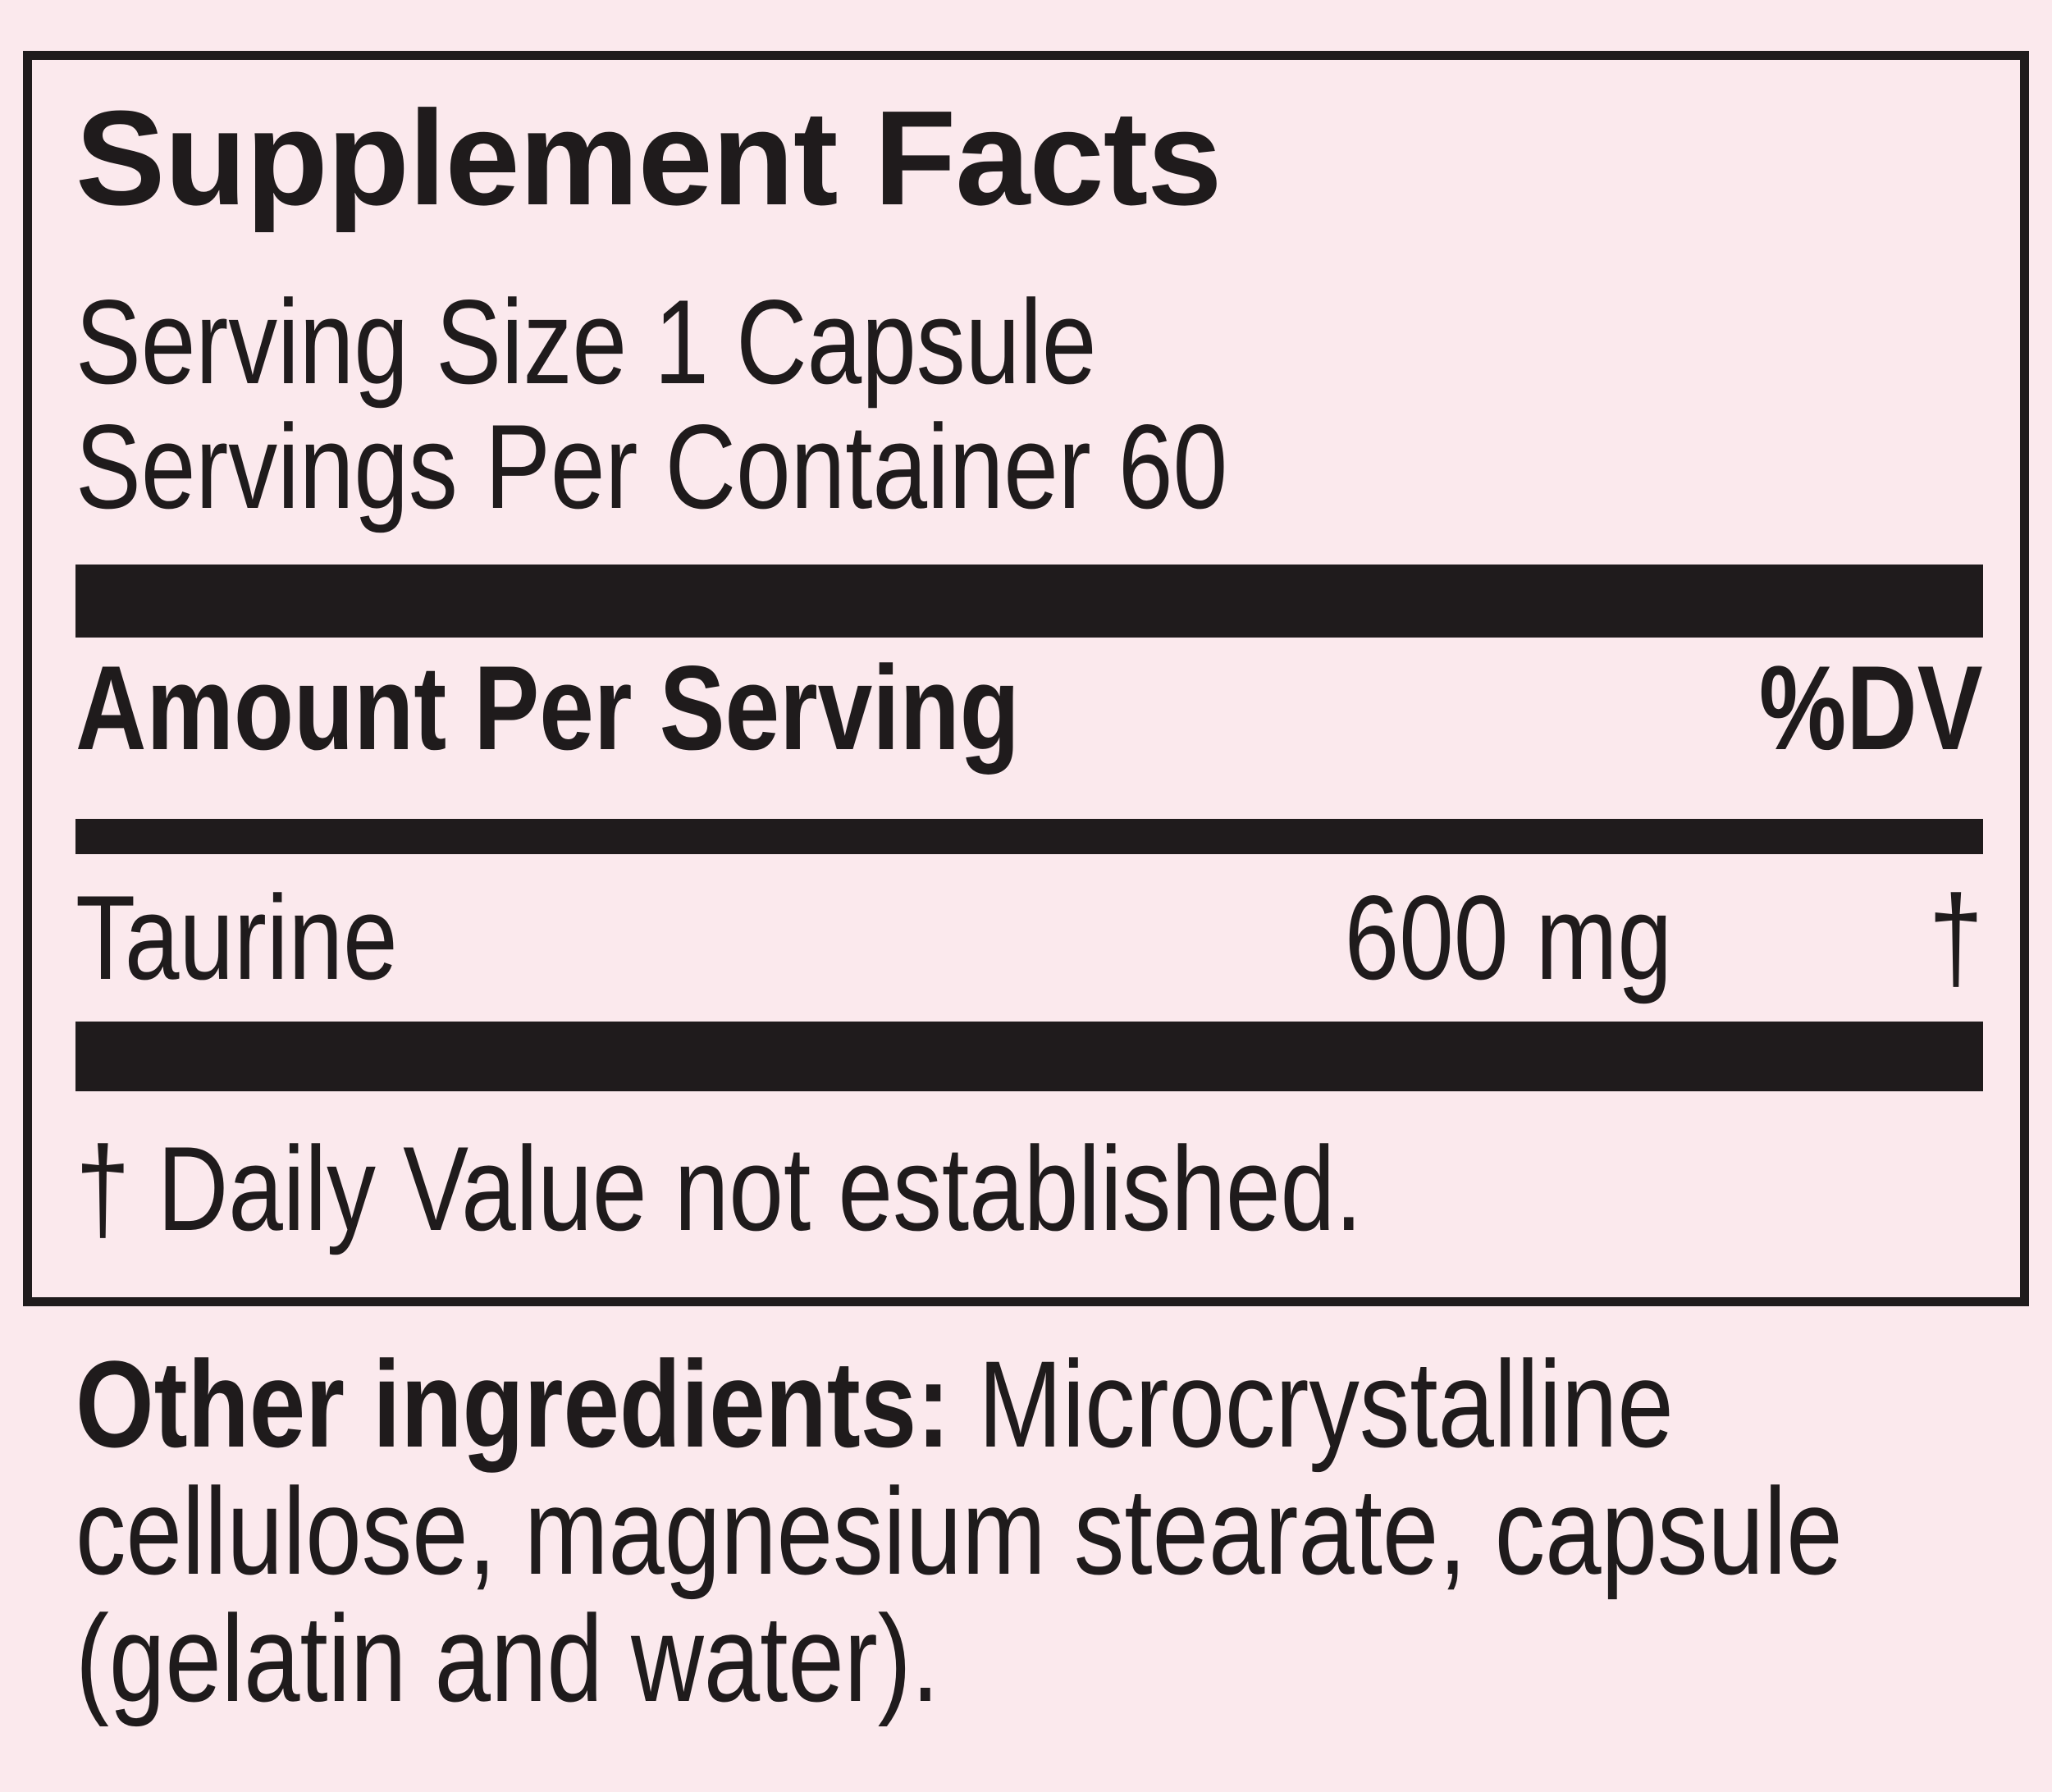 This screenshot has height=1792, width=2052. What do you see at coordinates (1029, 1056) in the screenshot?
I see `divider-thick-bottom` at bounding box center [1029, 1056].